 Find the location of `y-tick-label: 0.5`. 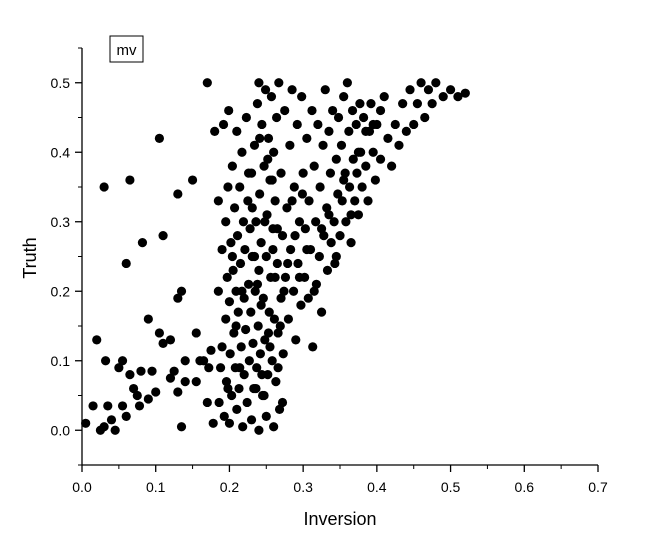

y-tick-label: 0.5 is located at coordinates (61, 83).